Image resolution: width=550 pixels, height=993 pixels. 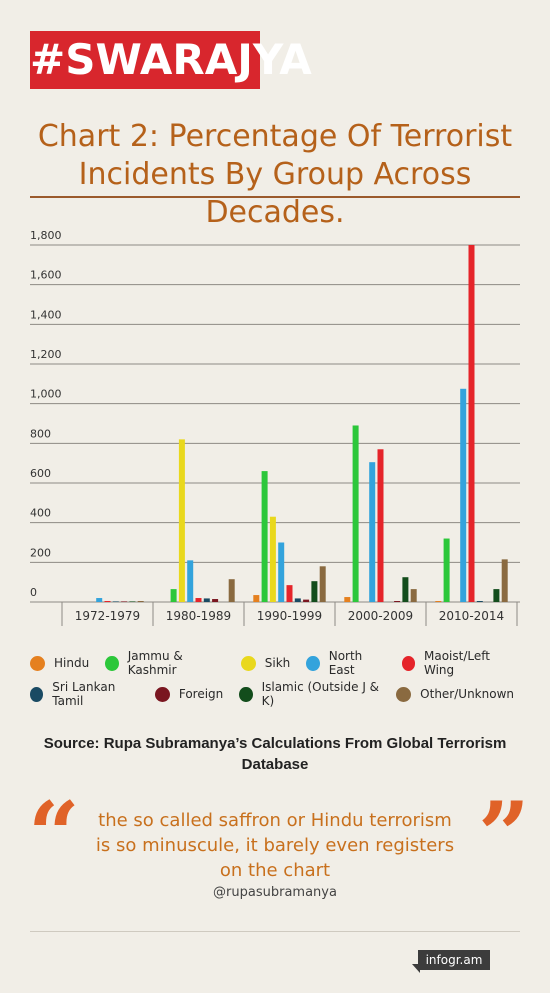 I want to click on bar-1972-1979-other-unknown, so click(x=140, y=601).